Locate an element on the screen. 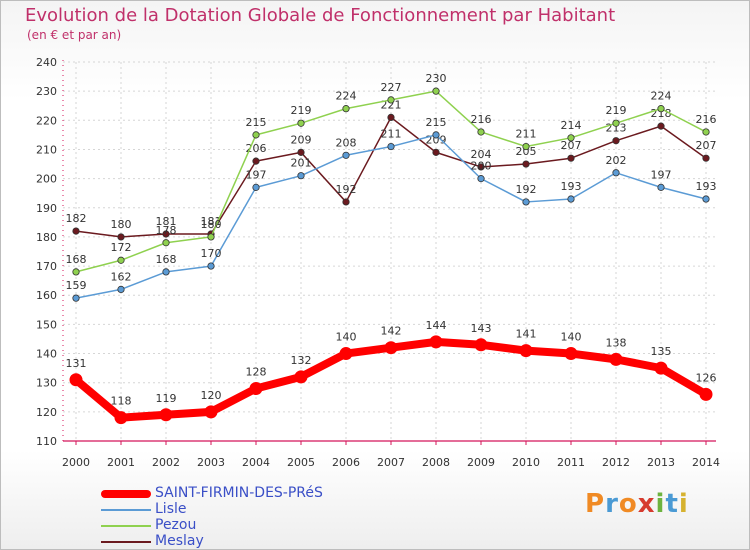 The image size is (750, 550). data-label: 128 is located at coordinates (256, 372).